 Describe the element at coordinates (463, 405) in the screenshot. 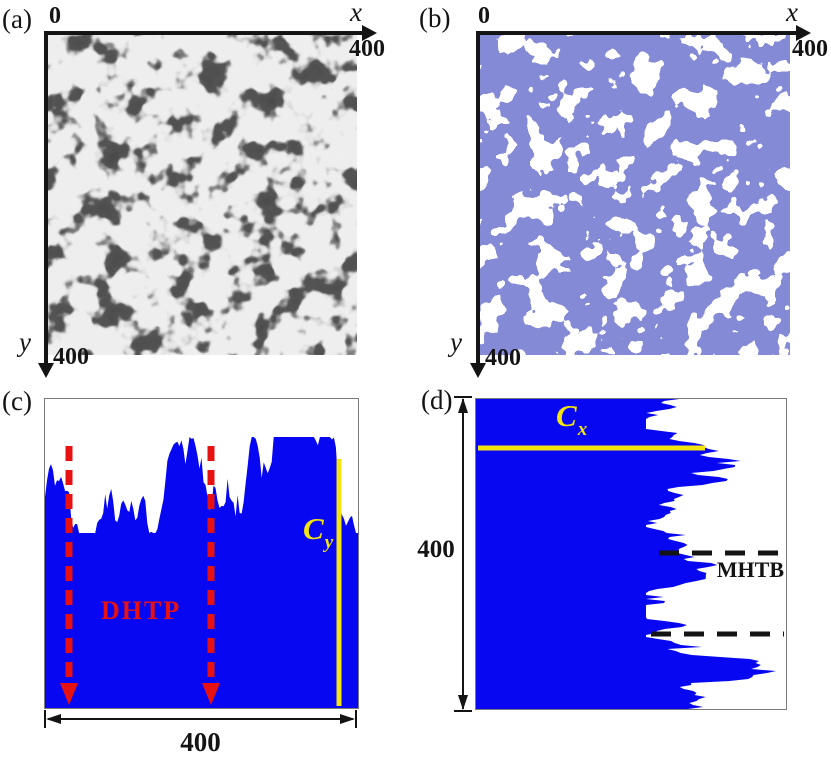

I see `dim-arrowhead-up-icon` at that location.